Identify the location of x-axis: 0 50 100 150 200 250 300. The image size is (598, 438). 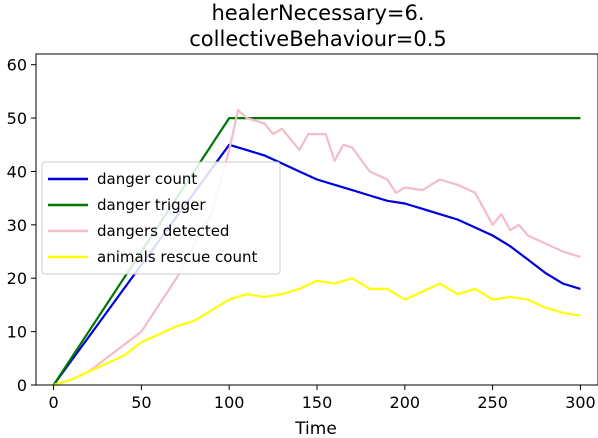
(322, 398).